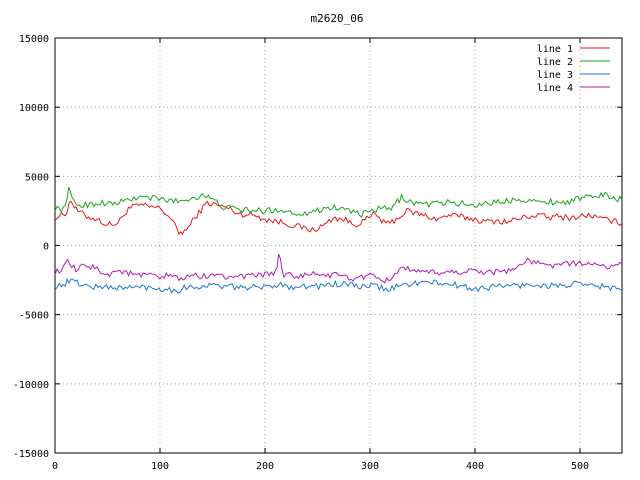 The image size is (640, 480). Describe the element at coordinates (555, 62) in the screenshot. I see `legend-label: line 2` at that location.